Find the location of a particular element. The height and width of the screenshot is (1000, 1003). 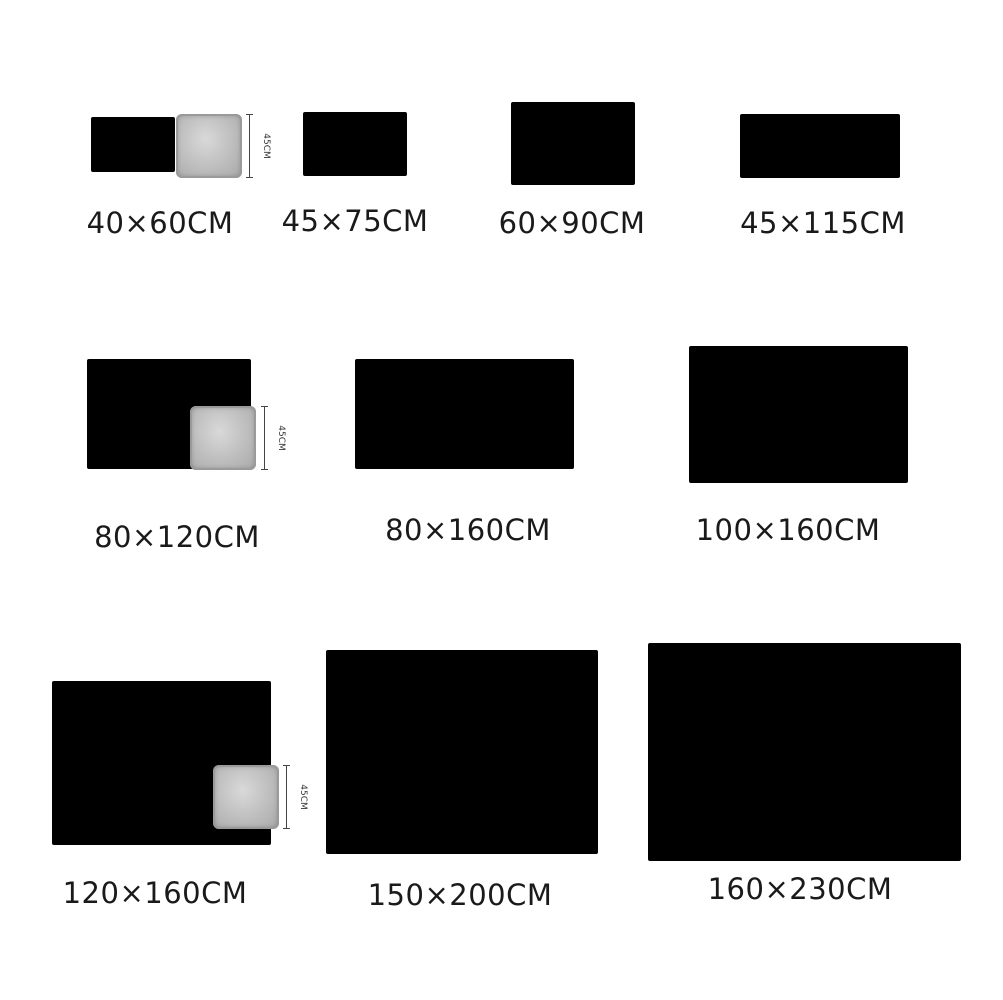

rug-100x160 is located at coordinates (798, 414).